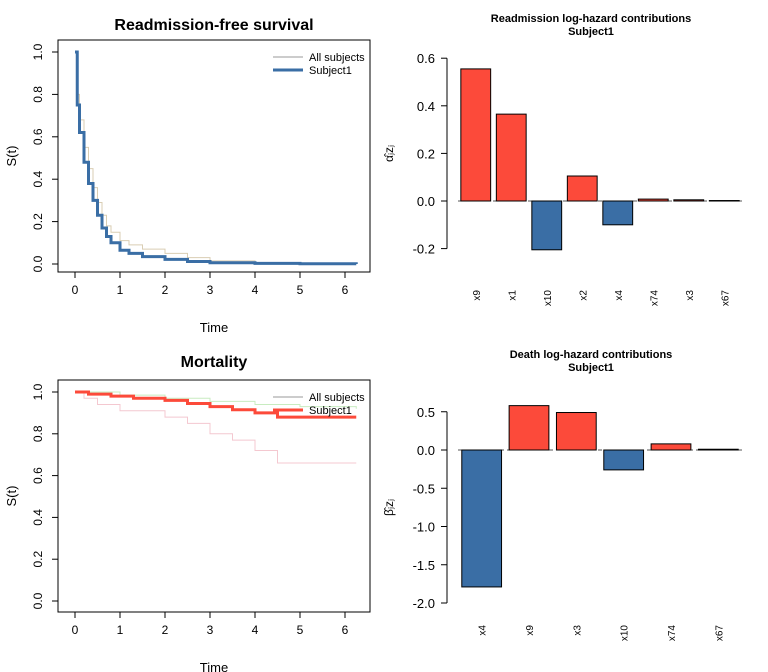 The height and width of the screenshot is (672, 768). I want to click on y-tick-label: -0.2, so click(424, 249).